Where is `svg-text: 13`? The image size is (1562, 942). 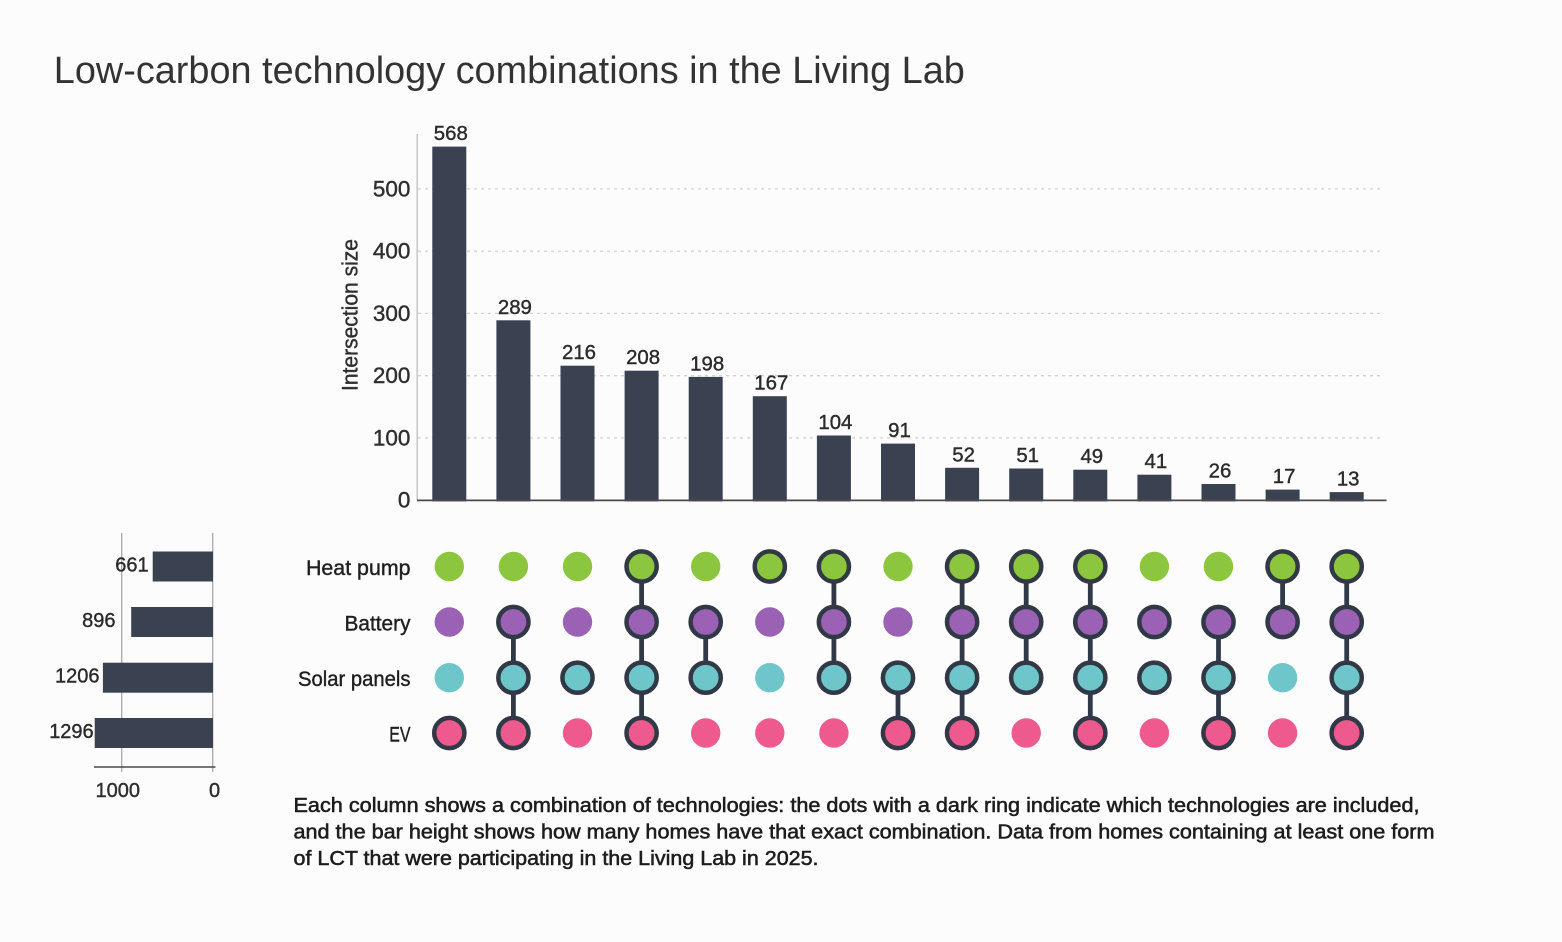
svg-text: 13 is located at coordinates (1348, 480).